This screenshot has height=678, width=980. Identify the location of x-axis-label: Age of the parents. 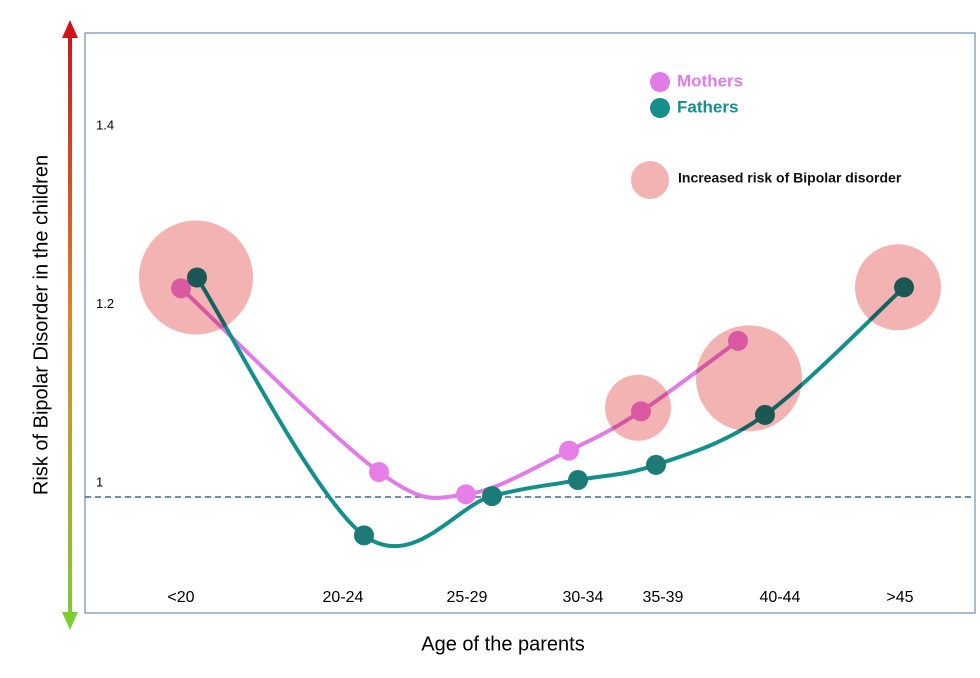
(502, 644).